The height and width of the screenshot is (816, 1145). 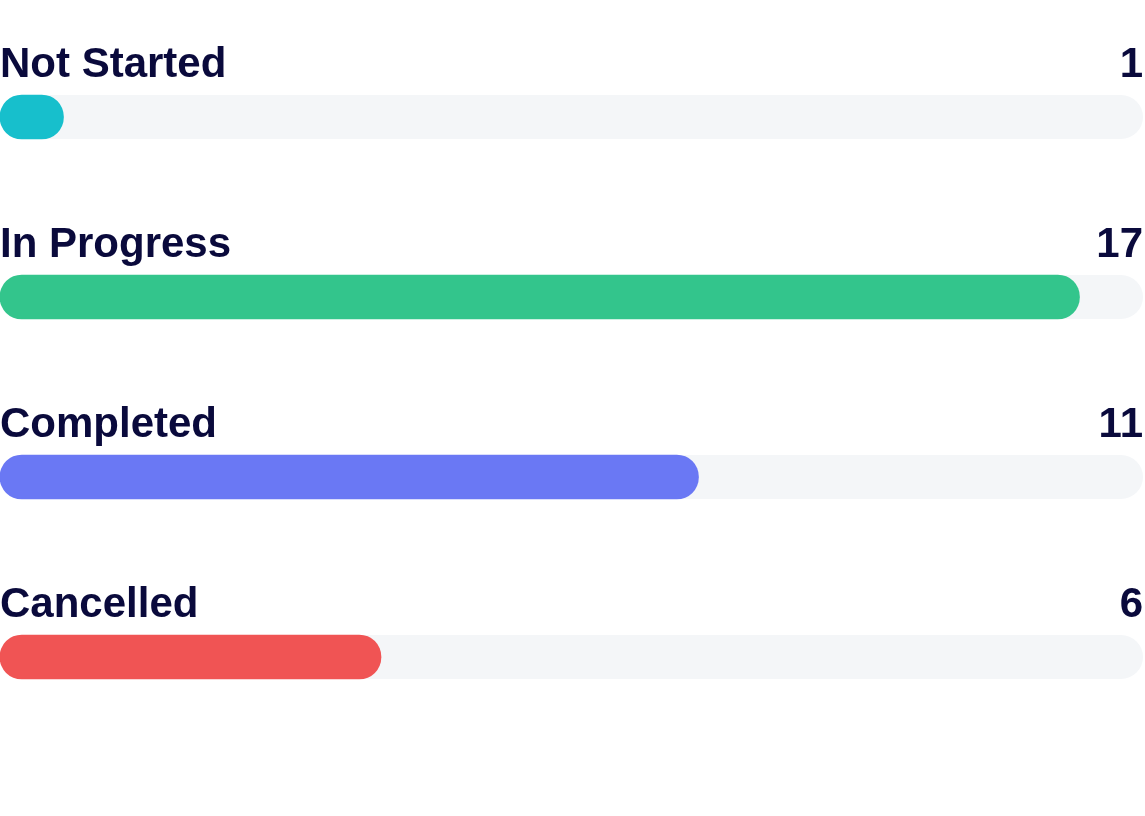 What do you see at coordinates (99, 602) in the screenshot?
I see `y-tick-label: Cancelled` at bounding box center [99, 602].